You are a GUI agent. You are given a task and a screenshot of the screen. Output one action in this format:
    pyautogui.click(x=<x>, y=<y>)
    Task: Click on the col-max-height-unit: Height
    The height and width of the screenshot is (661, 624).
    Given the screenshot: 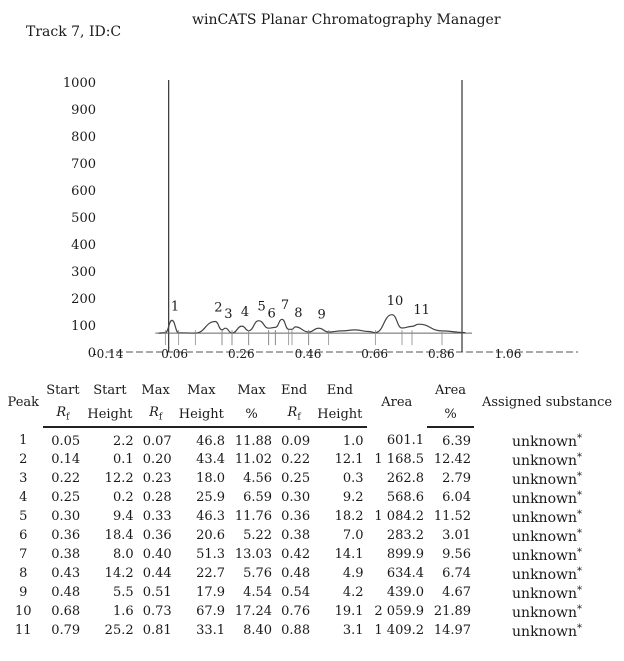 What is the action you would take?
    pyautogui.click(x=201, y=415)
    